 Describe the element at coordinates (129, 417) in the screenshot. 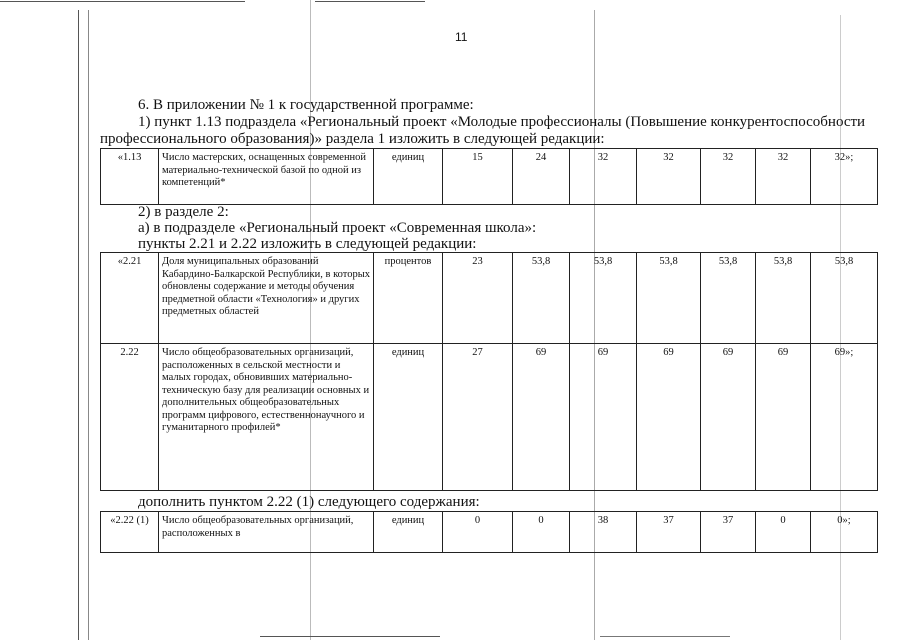

I see `item-number: 2.22` at that location.